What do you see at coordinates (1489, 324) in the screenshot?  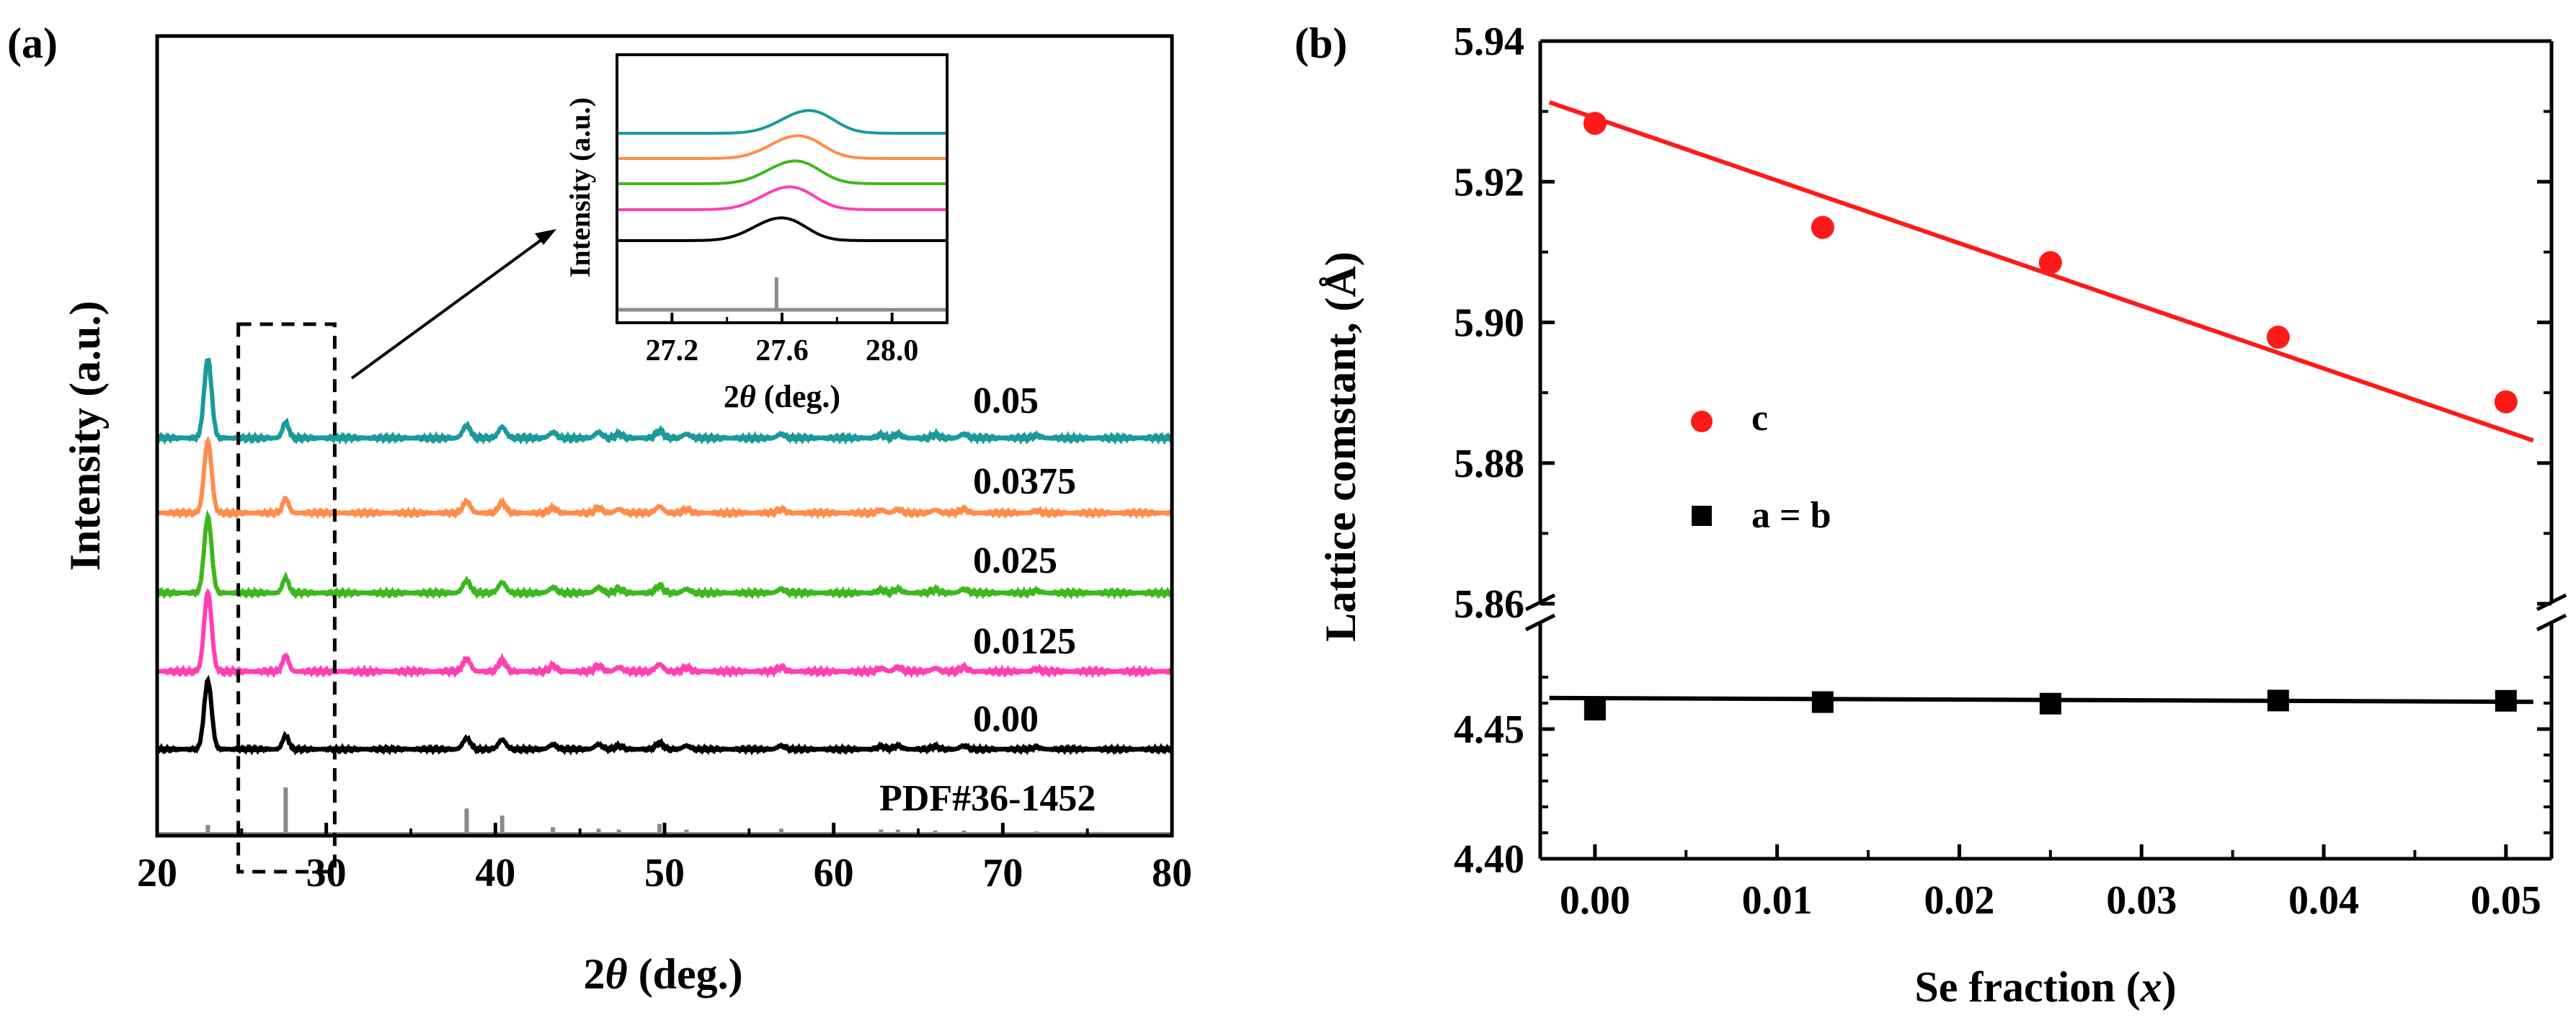 I see `y-tick-label: 5.90` at bounding box center [1489, 324].